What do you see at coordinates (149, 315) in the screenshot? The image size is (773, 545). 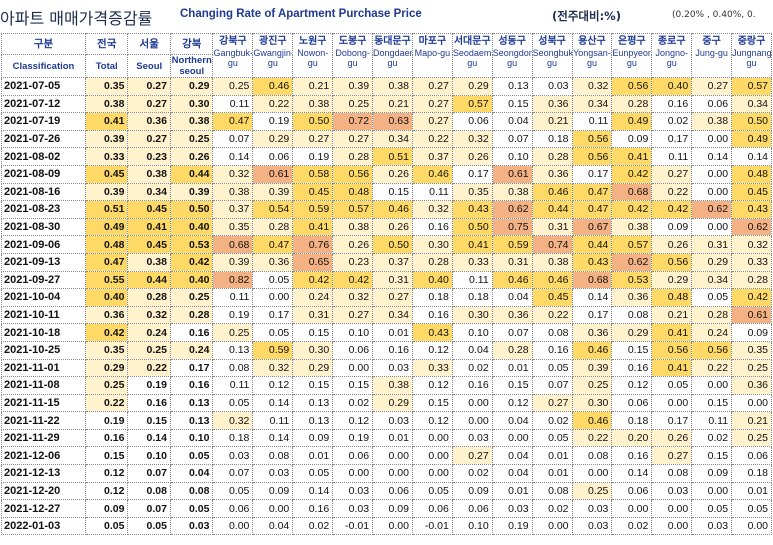 I see `summary-value-cell: 0.32` at bounding box center [149, 315].